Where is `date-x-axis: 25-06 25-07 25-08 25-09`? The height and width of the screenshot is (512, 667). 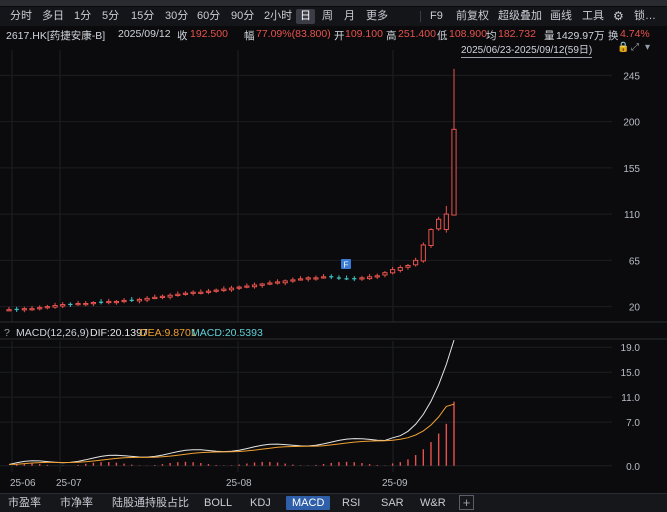 date-x-axis: 25-06 25-07 25-08 25-09 is located at coordinates (209, 483).